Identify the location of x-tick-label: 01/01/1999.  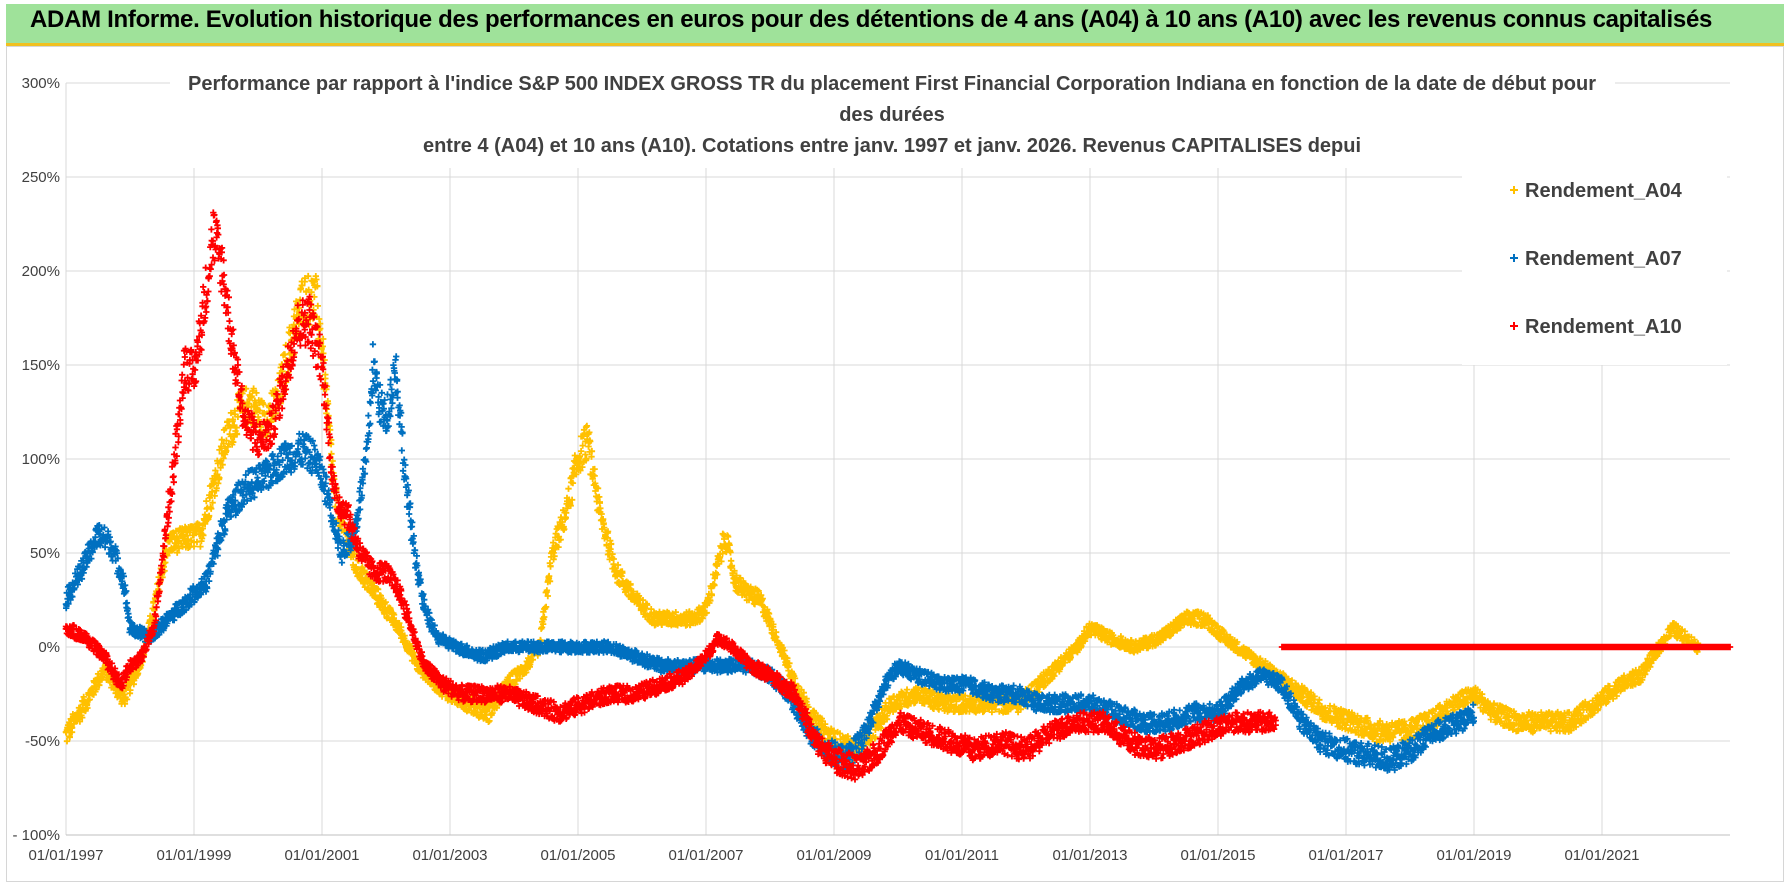
(193, 855).